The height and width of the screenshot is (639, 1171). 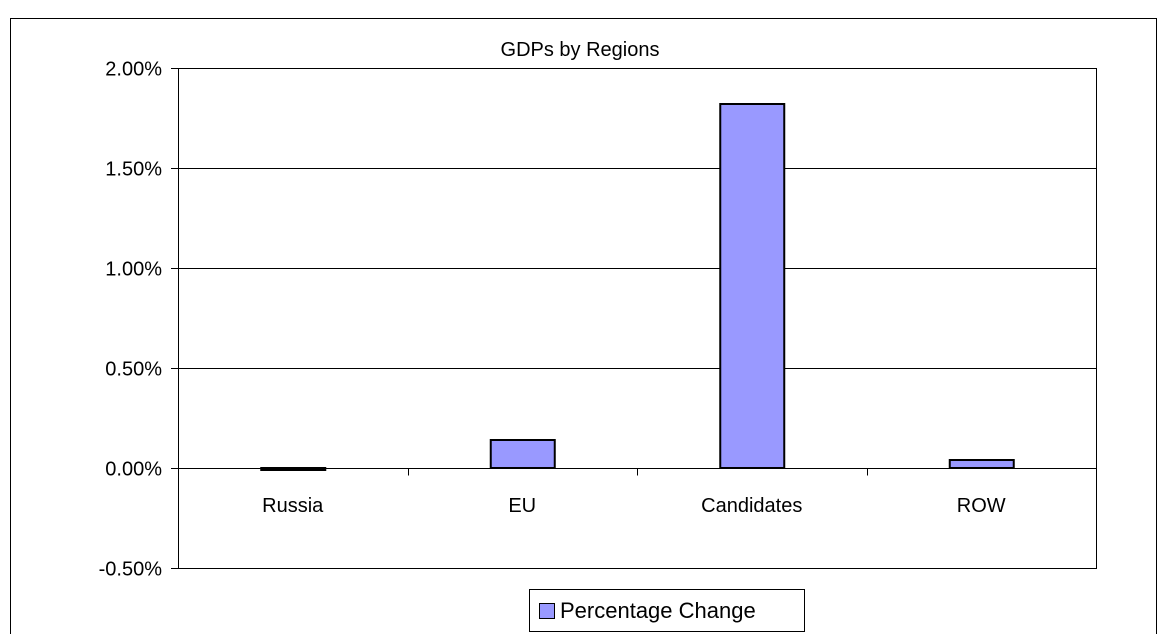 I want to click on bar-candidates, so click(x=752, y=286).